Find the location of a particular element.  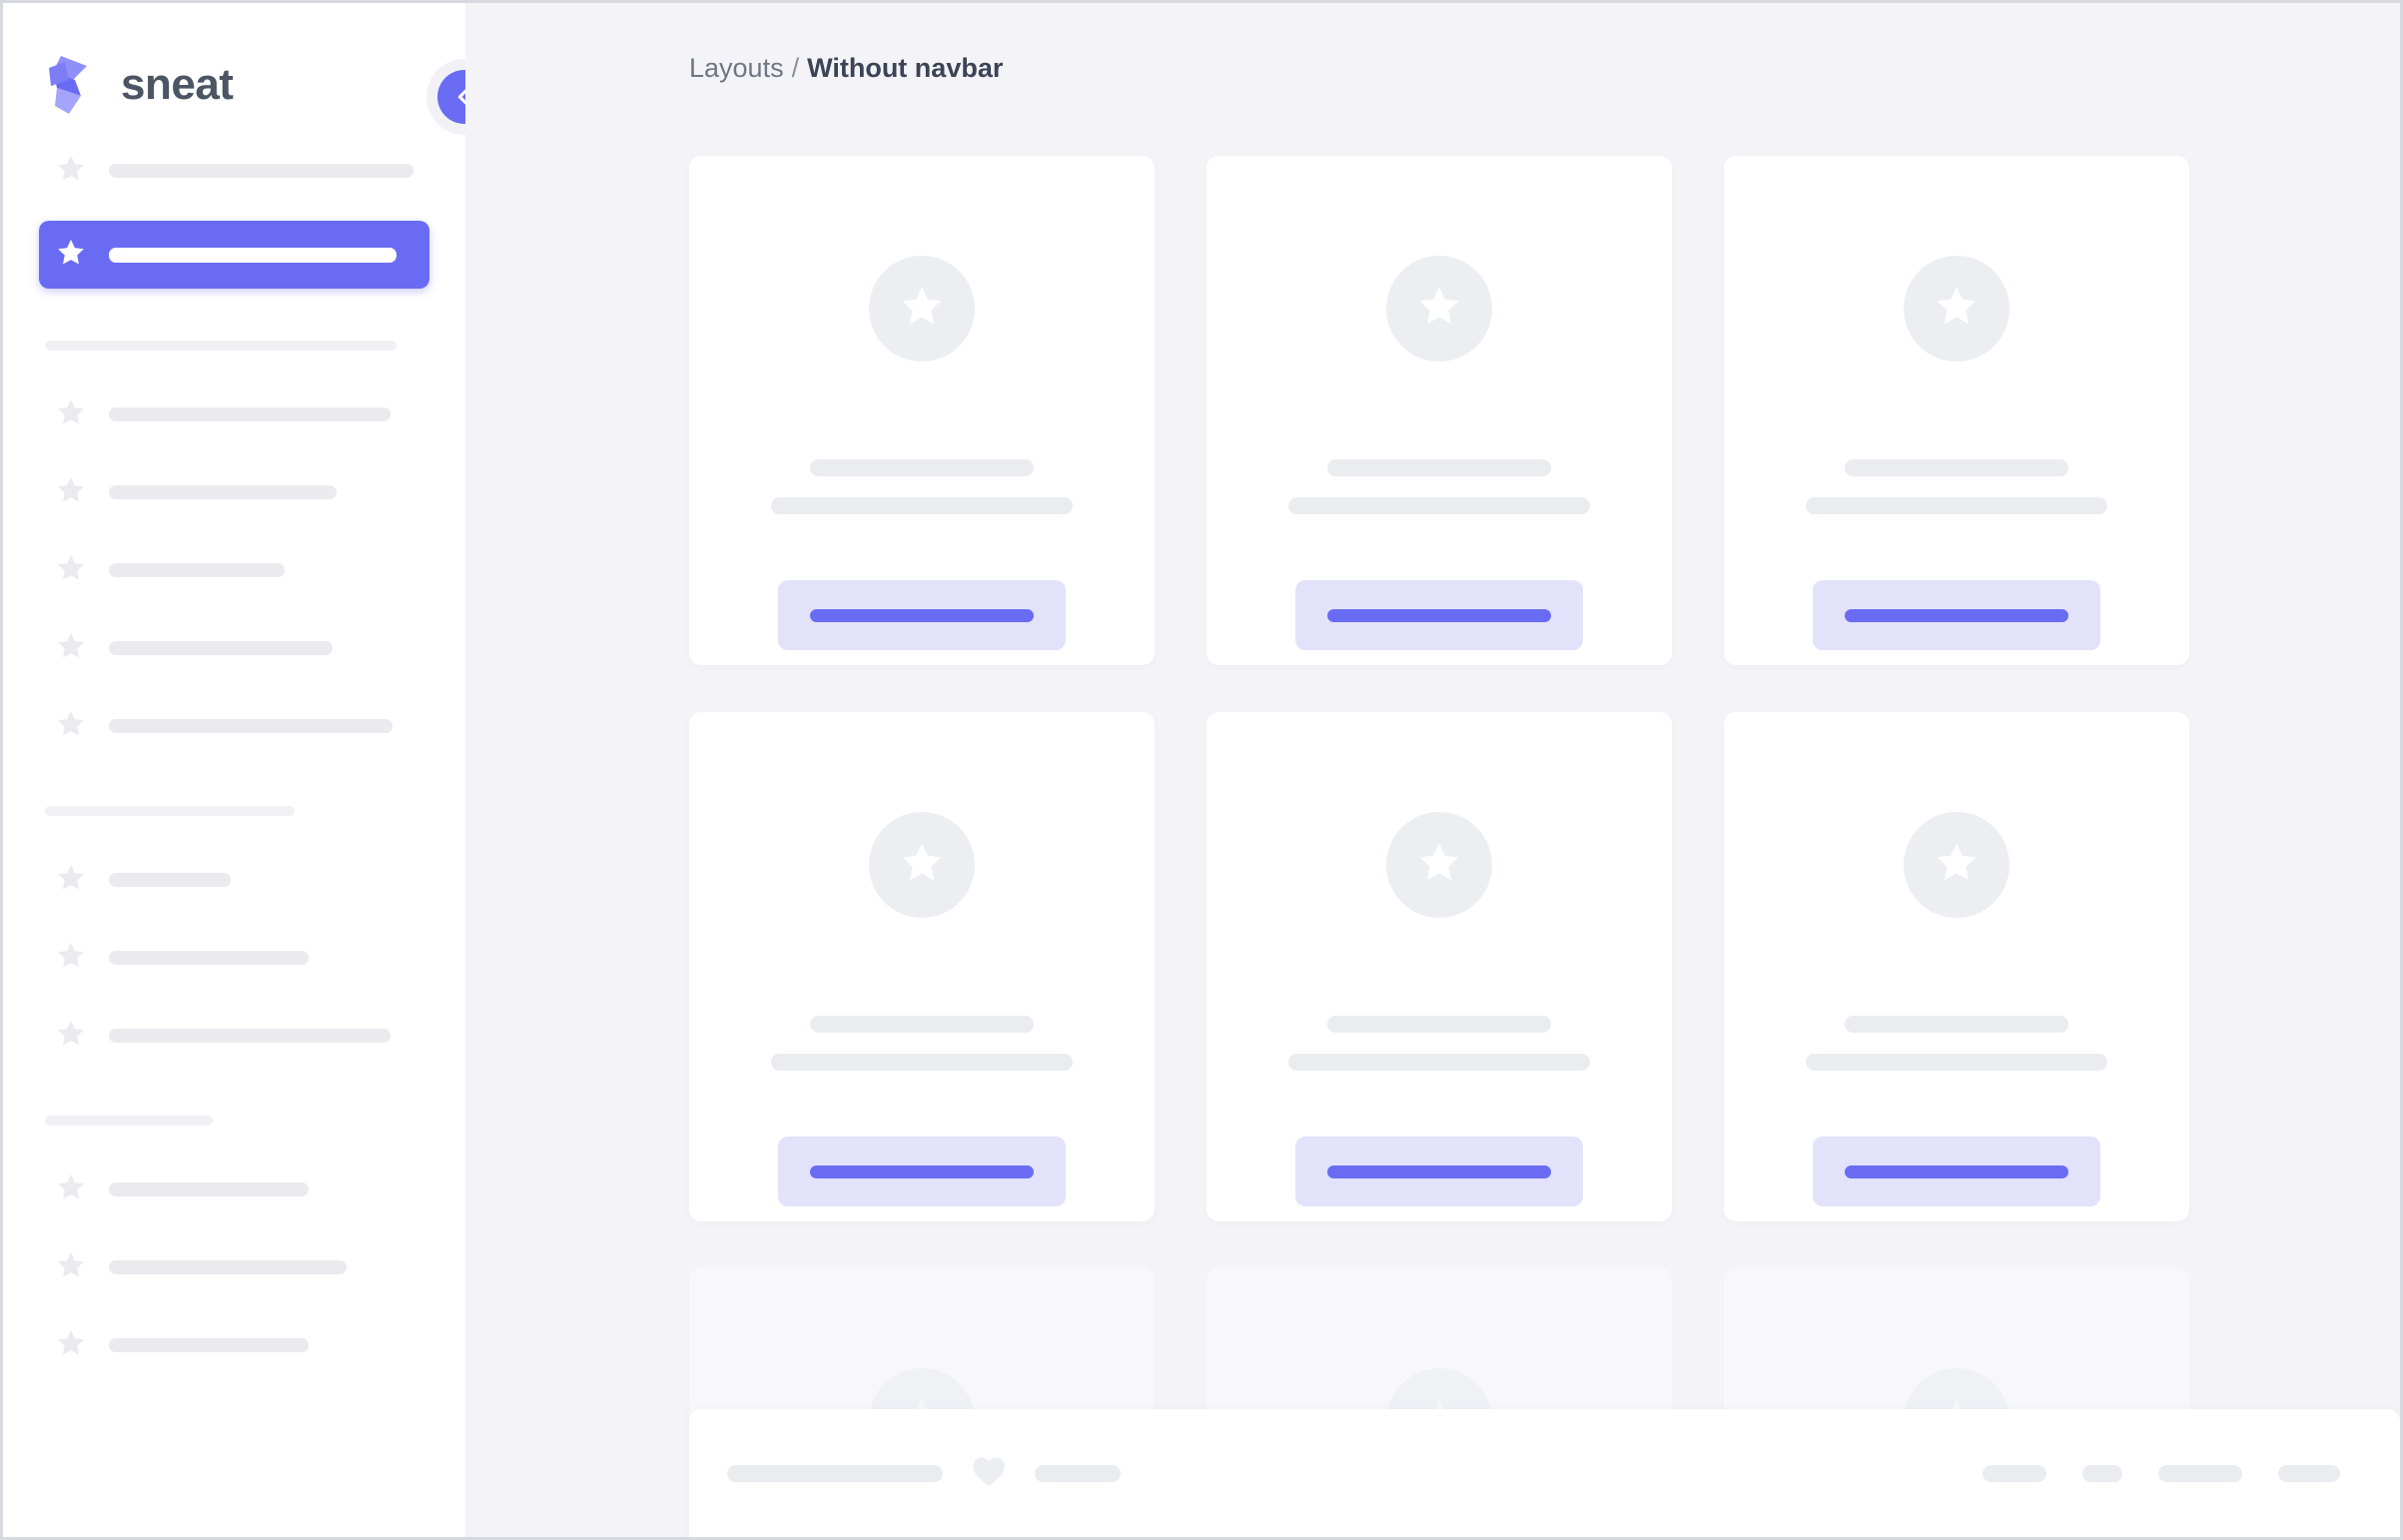

footer-bar is located at coordinates (1544, 1473).